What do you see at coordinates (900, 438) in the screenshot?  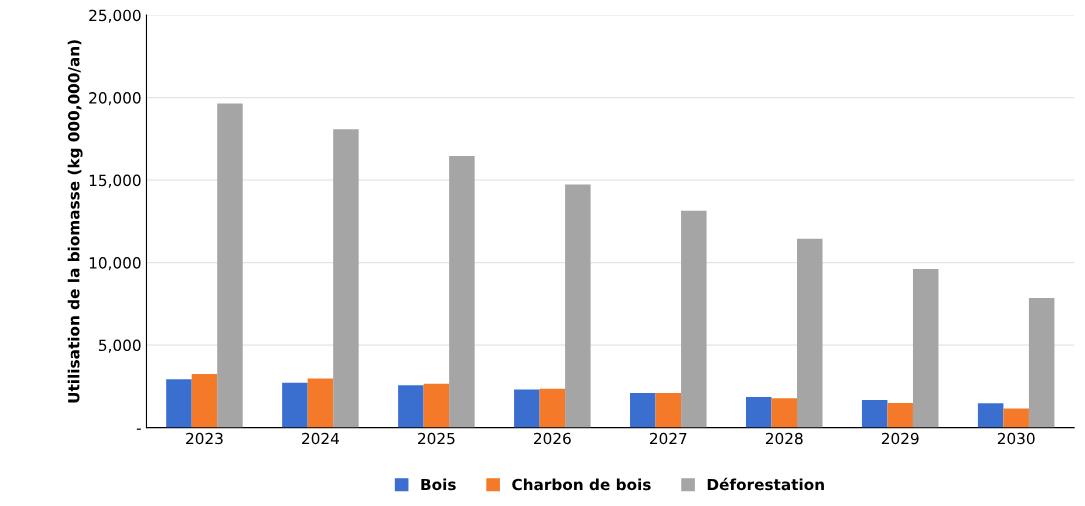 I see `x-tick-label: 2029` at bounding box center [900, 438].